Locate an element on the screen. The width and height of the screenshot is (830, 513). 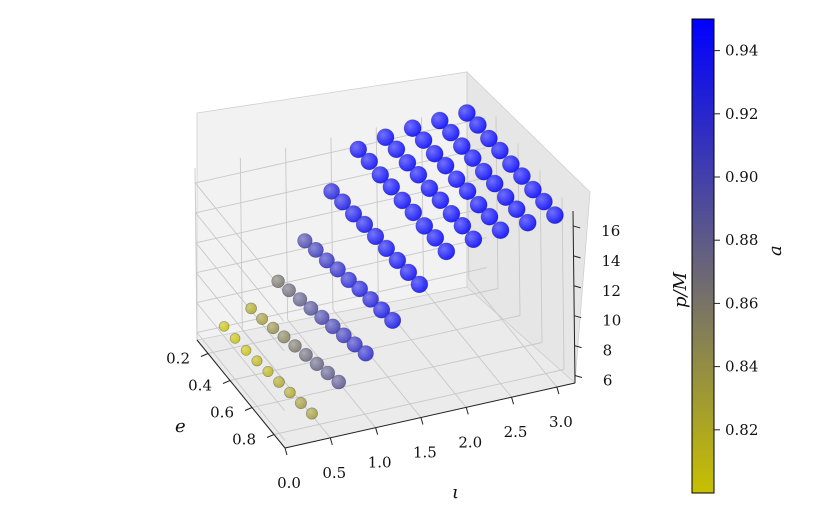
y-tick-label: 0.0 is located at coordinates (289, 483).